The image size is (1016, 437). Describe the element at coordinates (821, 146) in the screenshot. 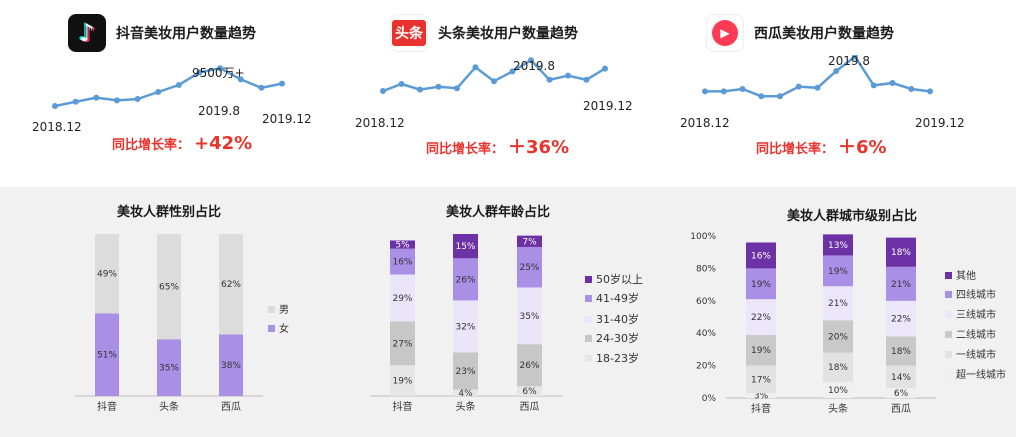

I see `growth-rate-xigua: 同比增长率： ＋6%` at that location.